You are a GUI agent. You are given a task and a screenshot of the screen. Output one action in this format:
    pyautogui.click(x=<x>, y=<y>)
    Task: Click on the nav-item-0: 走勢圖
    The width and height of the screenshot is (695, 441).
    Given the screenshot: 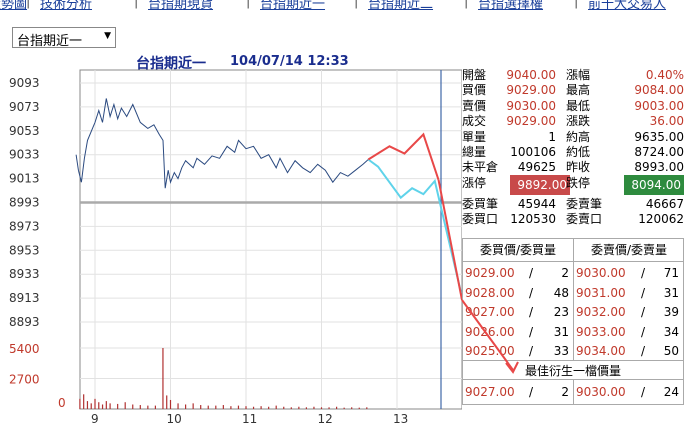 What is the action you would take?
    pyautogui.click(x=14, y=6)
    